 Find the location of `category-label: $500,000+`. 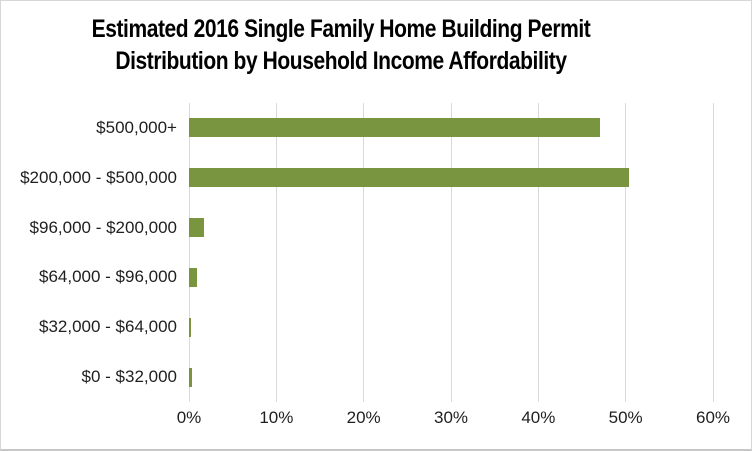

category-label: $500,000+ is located at coordinates (136, 127).